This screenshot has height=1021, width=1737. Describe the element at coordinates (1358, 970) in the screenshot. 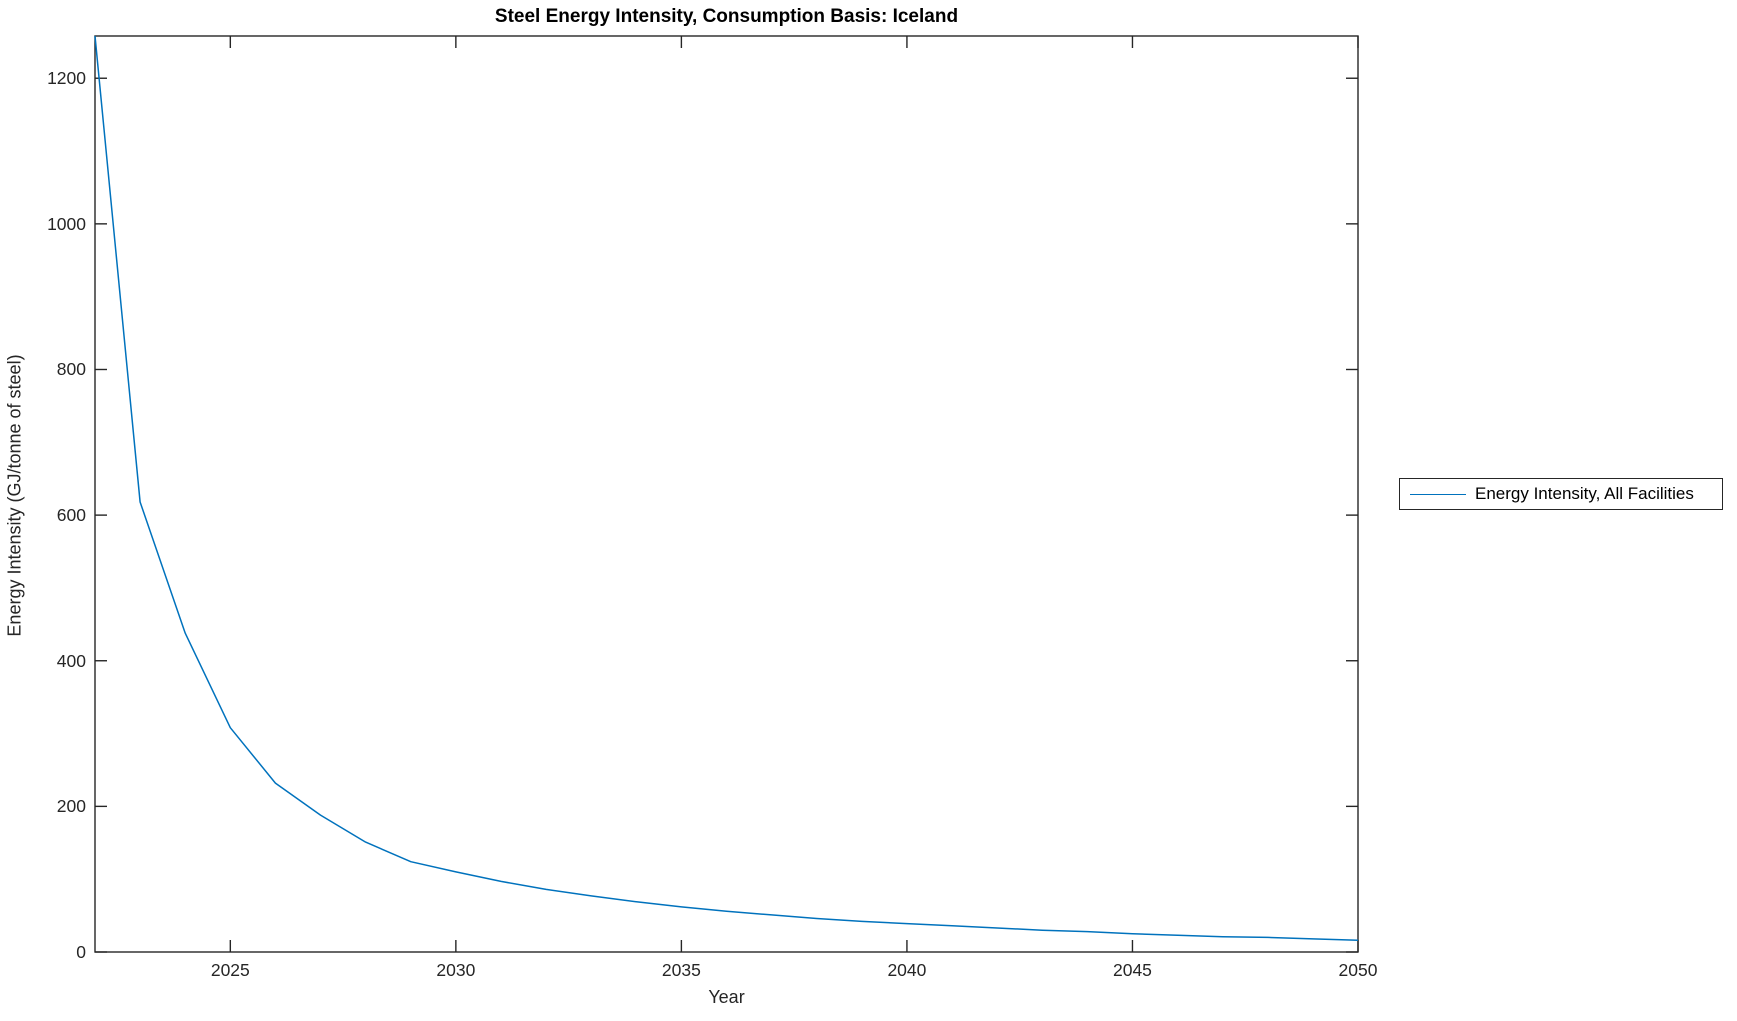

I see `x-tick-label: 2050` at that location.